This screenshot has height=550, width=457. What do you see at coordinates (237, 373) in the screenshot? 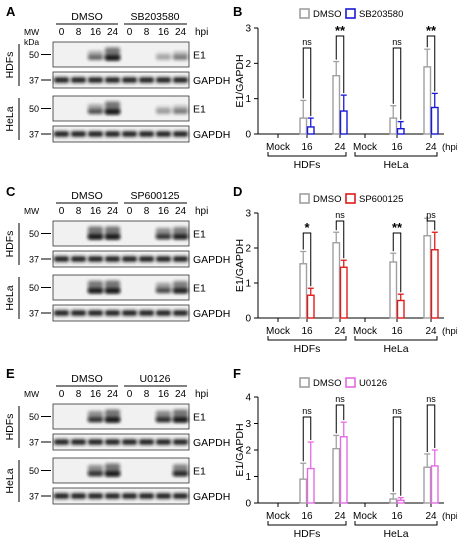
I see `panel-letter-f: F` at bounding box center [237, 373].